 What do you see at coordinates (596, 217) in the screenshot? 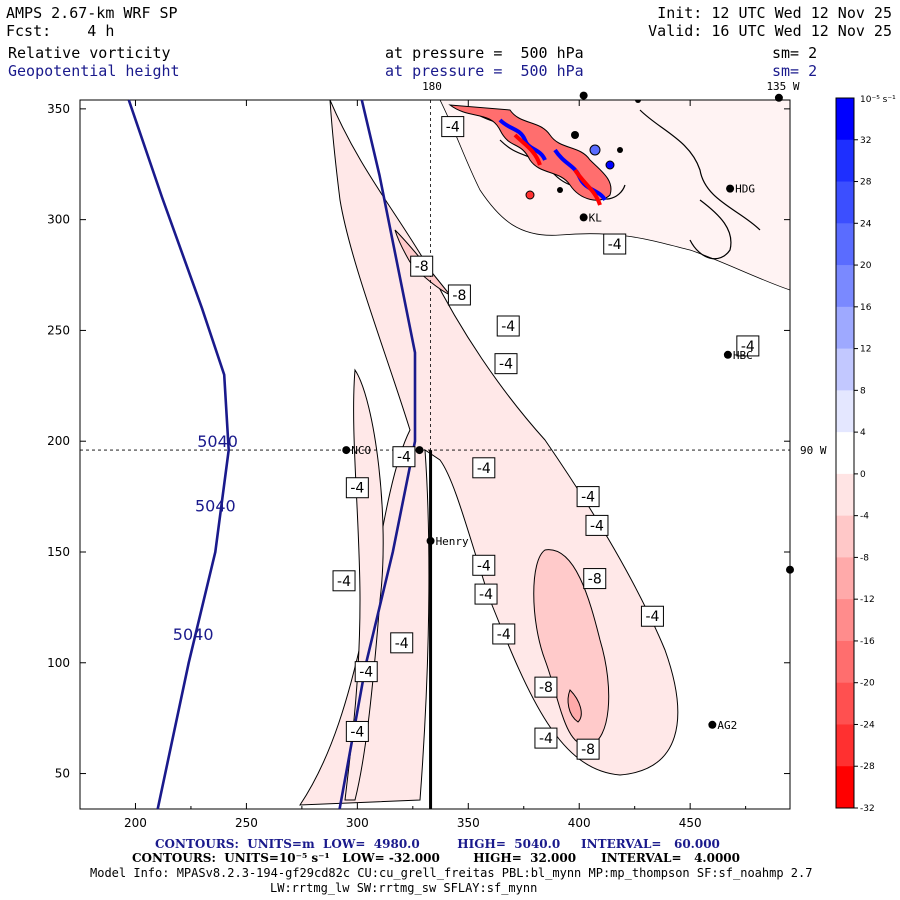
I see `station-label: KL` at bounding box center [596, 217].